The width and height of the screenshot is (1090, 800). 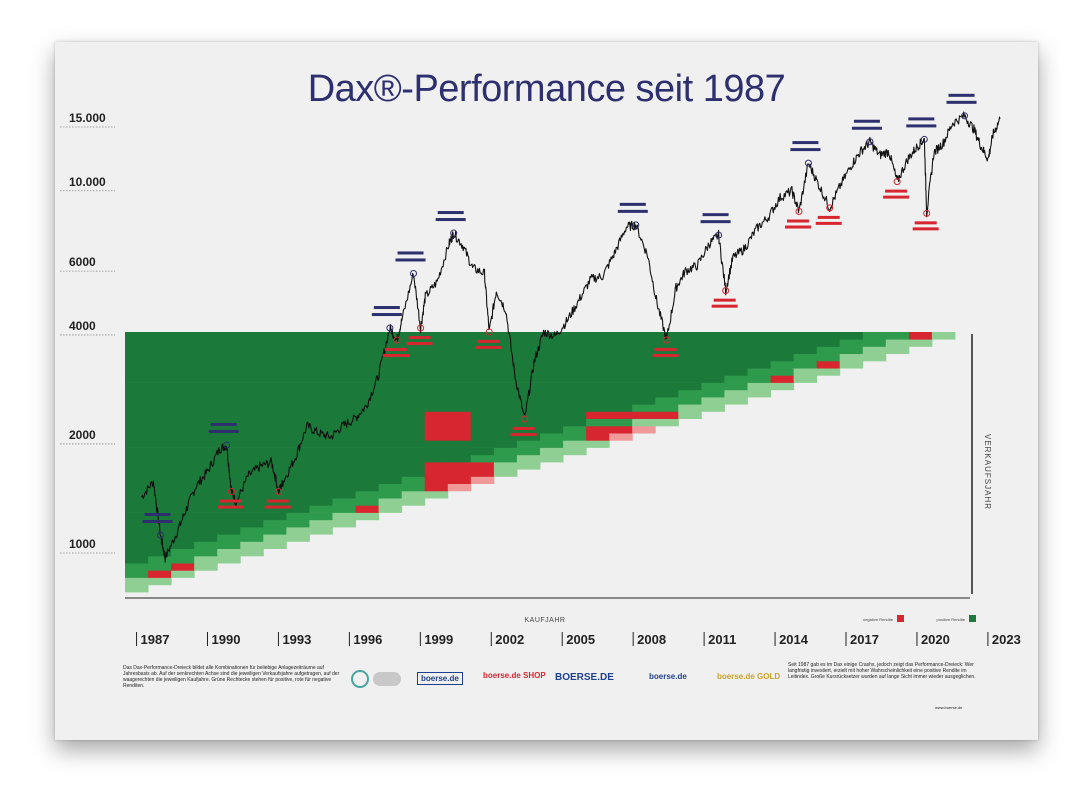 What do you see at coordinates (367, 639) in the screenshot?
I see `x-tick-label: 1996` at bounding box center [367, 639].